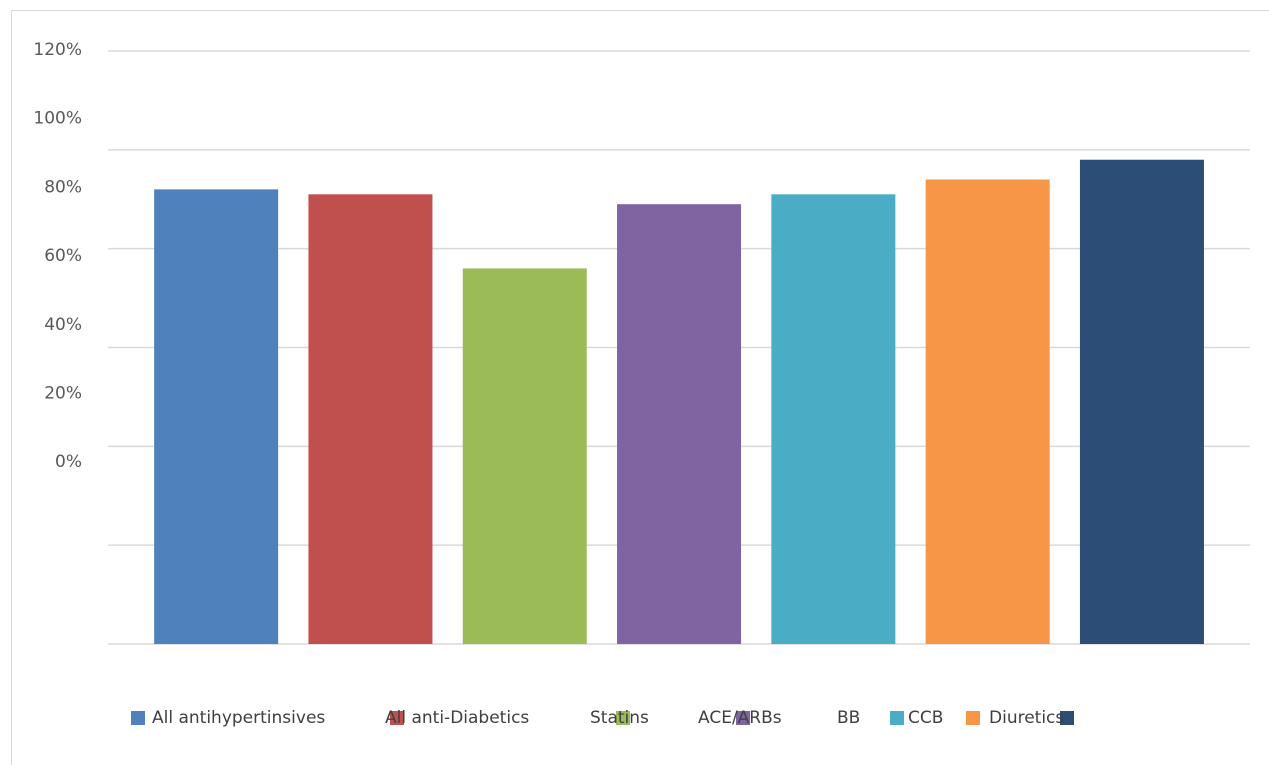  Describe the element at coordinates (848, 718) in the screenshot. I see `legend-label: BB` at that location.